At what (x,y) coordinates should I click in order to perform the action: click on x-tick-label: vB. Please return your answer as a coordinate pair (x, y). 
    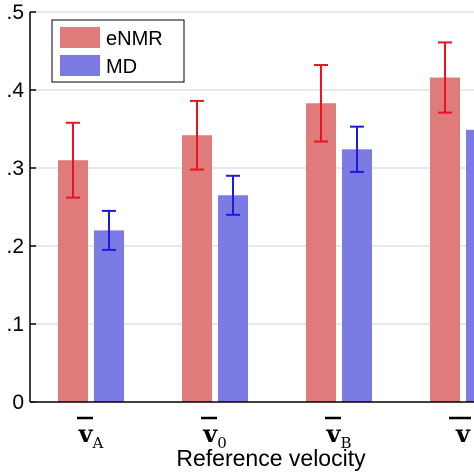
    Looking at the image, I should click on (339, 435).